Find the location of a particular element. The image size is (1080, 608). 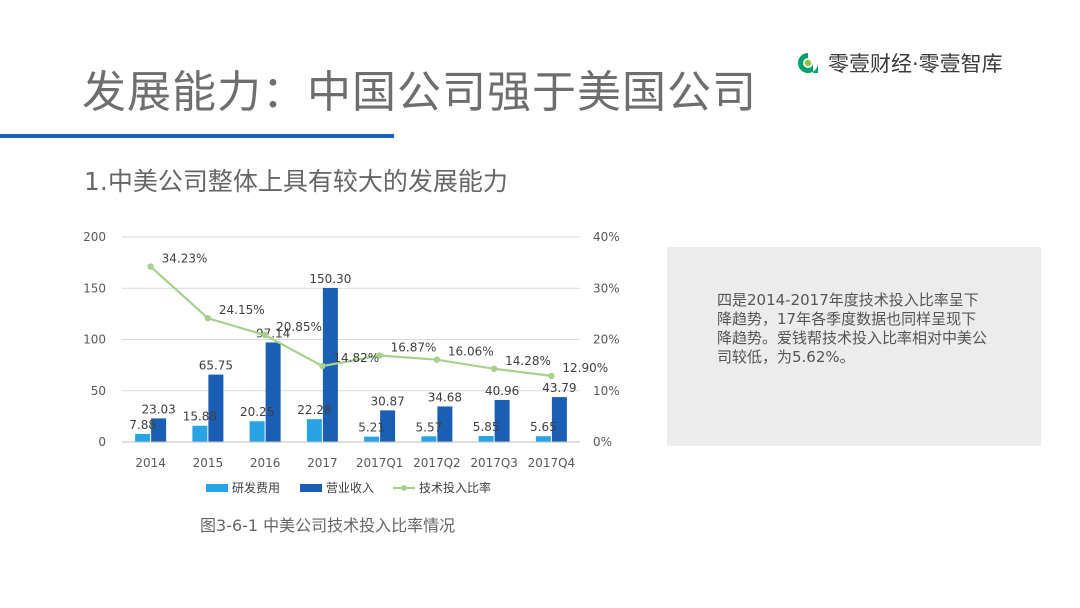

legend-label-rd-expense: 研发费用 is located at coordinates (256, 487).